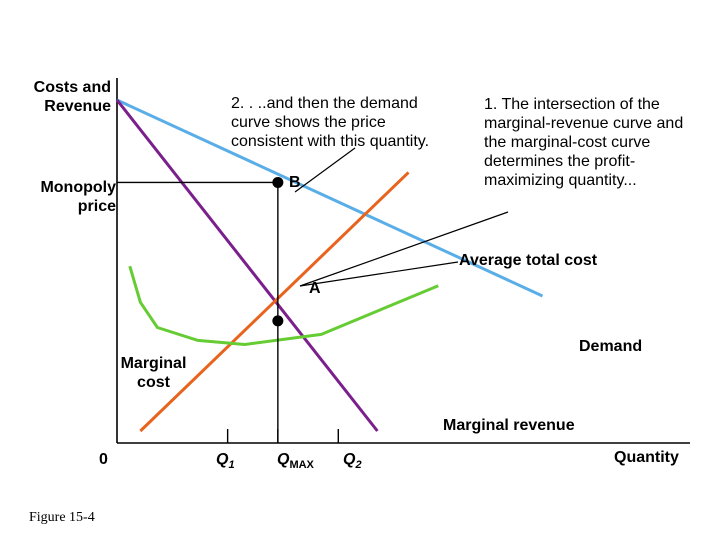 This screenshot has height=540, width=720. I want to click on average-total-cost-leader, so click(379, 274).